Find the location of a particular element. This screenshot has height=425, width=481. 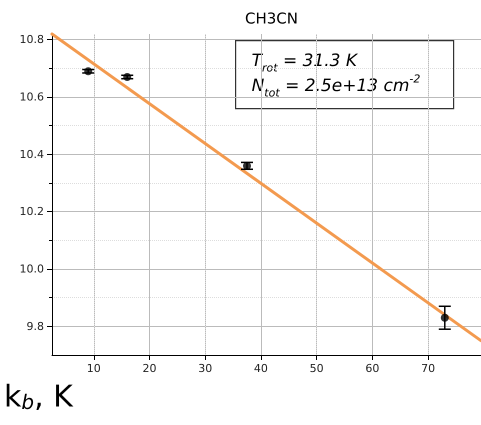

x-tick-label: 50 is located at coordinates (317, 368).